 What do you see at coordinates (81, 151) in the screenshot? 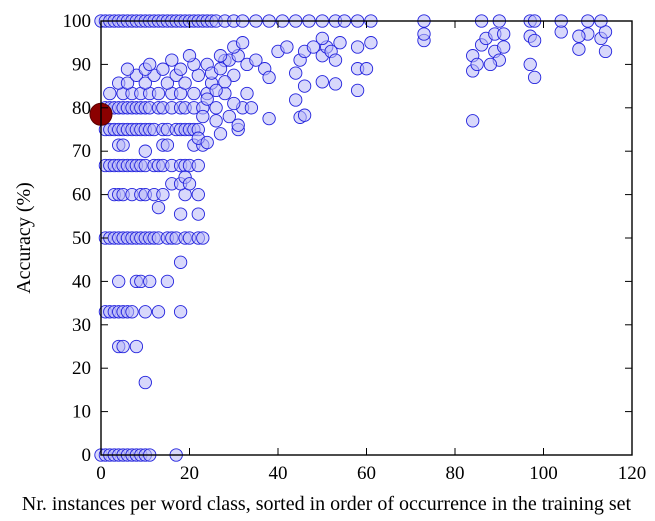
I see `y-tick-label: 70` at bounding box center [81, 151].